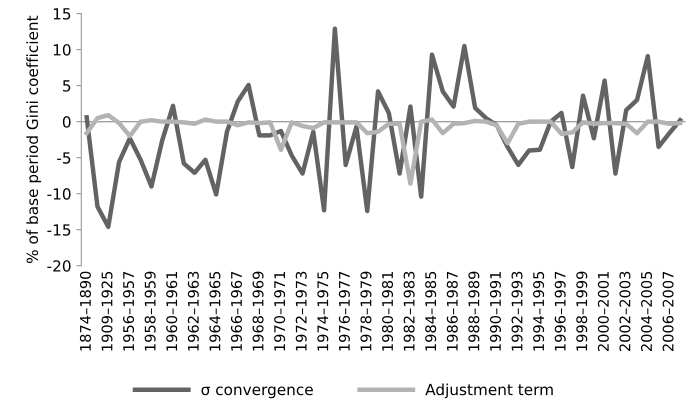 The image size is (689, 412). Describe the element at coordinates (66, 122) in the screenshot. I see `y-tick-label: 0` at that location.